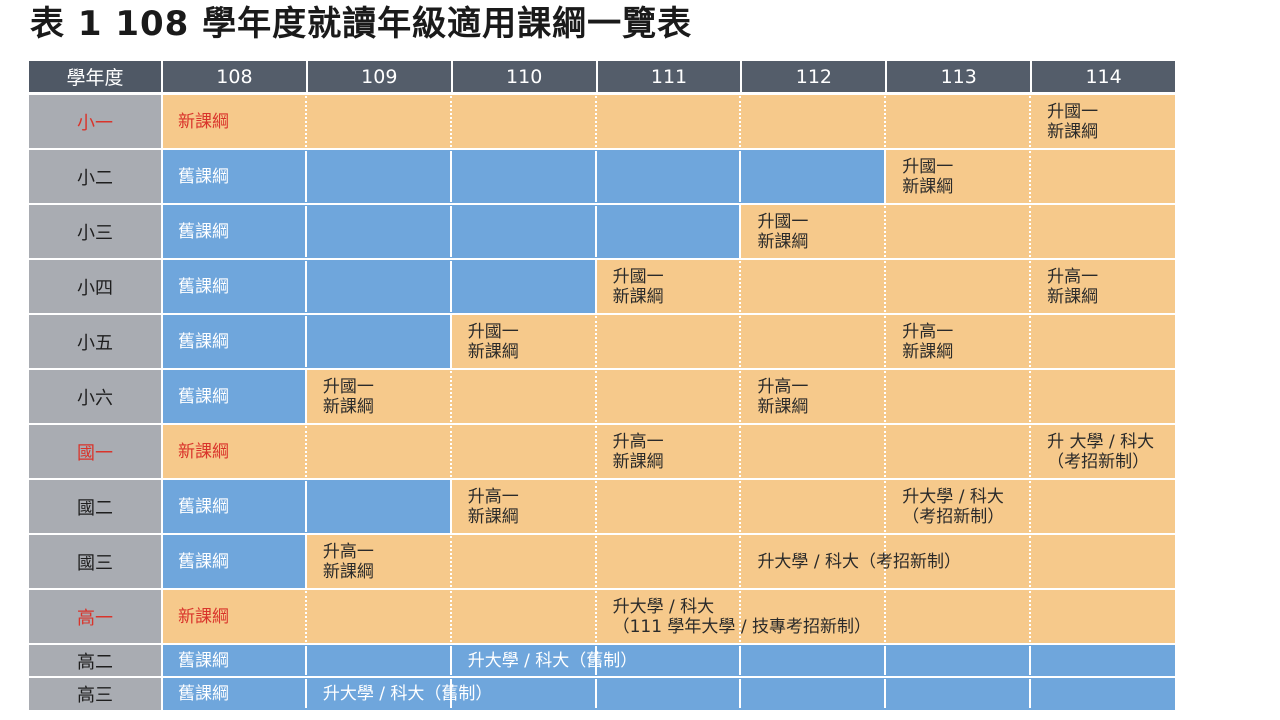 This screenshot has width=1280, height=720. Describe the element at coordinates (95, 451) in the screenshot. I see `grade-cell: 國一` at that location.